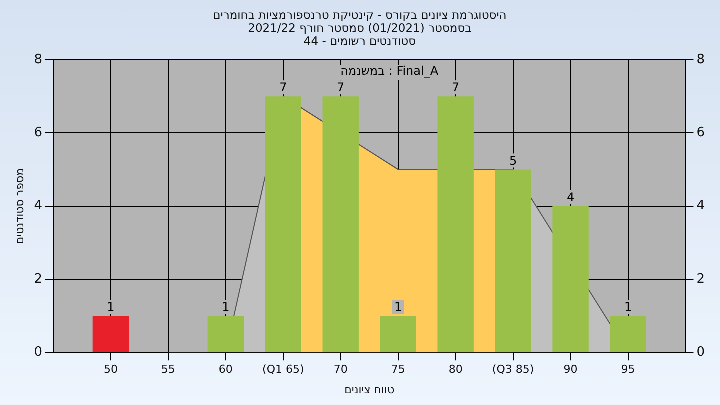 The image size is (720, 405). I want to click on x-axis-title: טווח ציונים, so click(369, 389).